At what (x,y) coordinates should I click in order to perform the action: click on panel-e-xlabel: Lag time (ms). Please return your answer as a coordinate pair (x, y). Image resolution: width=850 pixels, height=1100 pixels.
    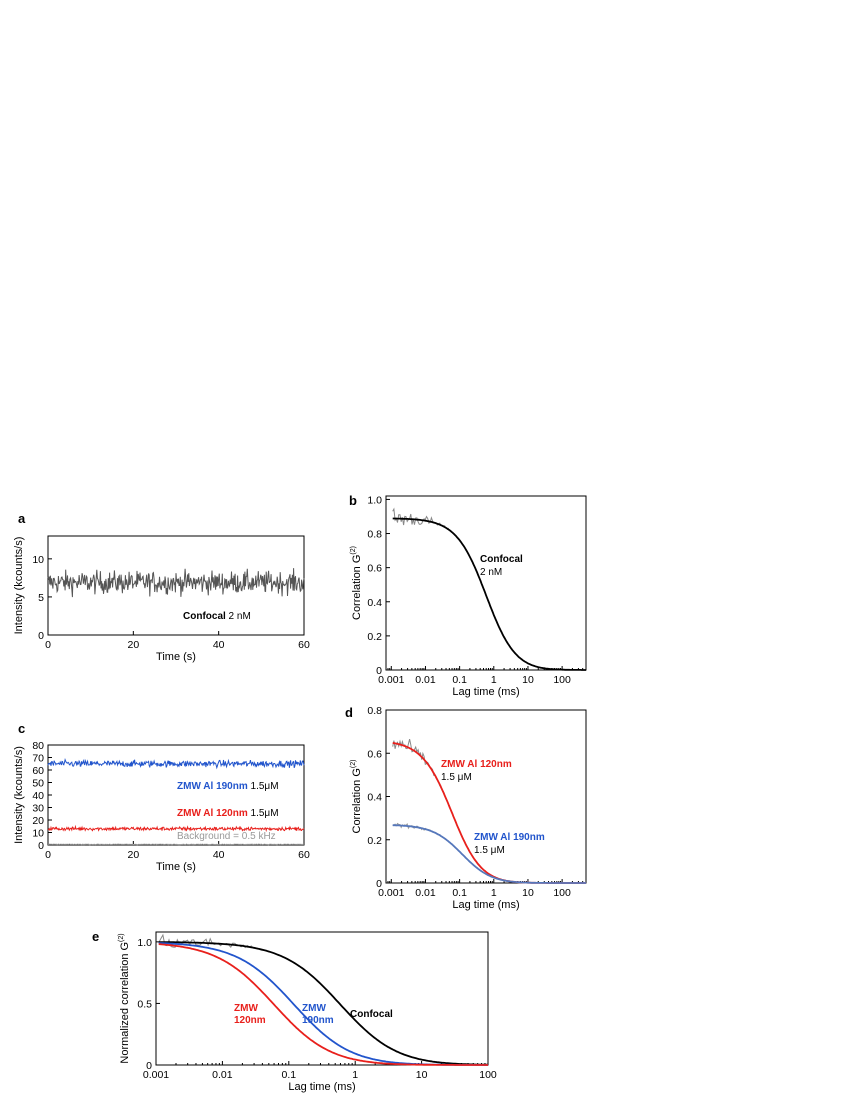
    Looking at the image, I should click on (321, 1087).